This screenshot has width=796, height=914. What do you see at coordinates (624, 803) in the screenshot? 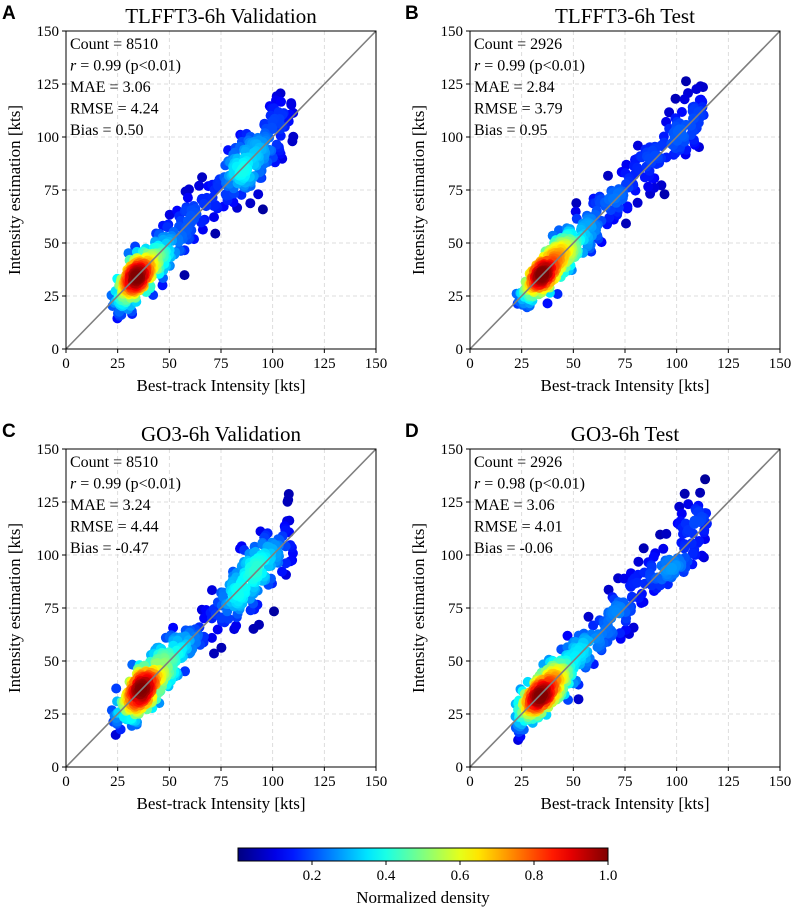
I see `x-axis-label: Best-track Intensity [kts]` at bounding box center [624, 803].